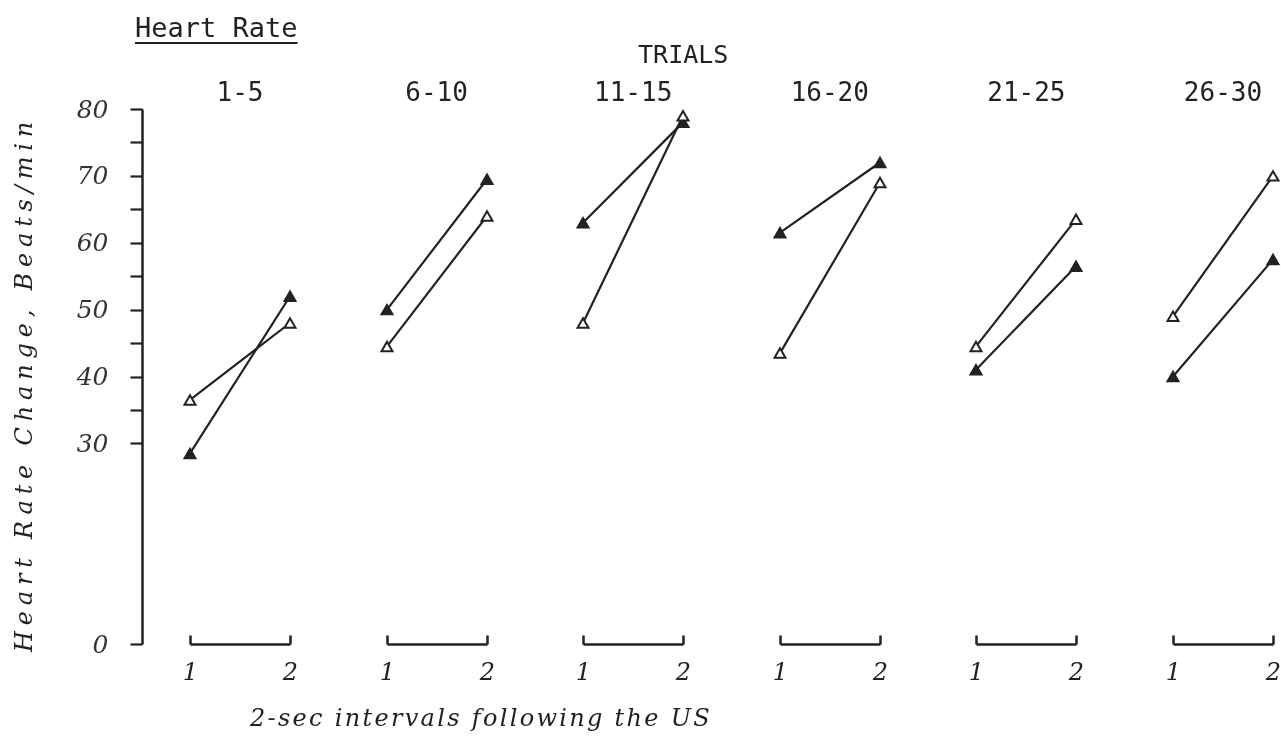  I want to click on y-tick-label: 80, so click(92, 109).